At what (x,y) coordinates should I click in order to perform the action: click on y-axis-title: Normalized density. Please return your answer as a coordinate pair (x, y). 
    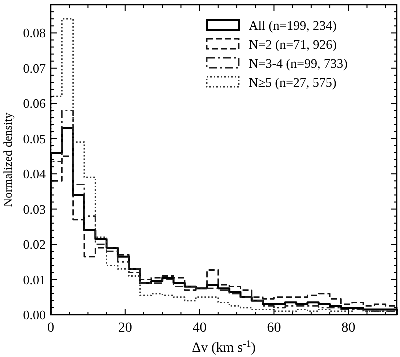
    Looking at the image, I should click on (8, 160).